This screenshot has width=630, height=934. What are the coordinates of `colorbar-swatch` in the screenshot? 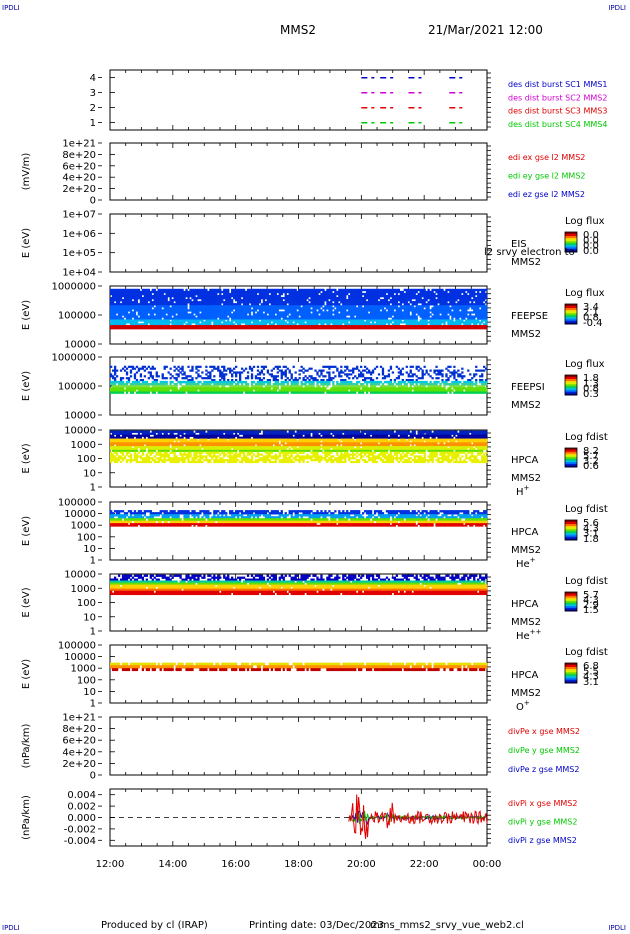 It's located at (571, 323).